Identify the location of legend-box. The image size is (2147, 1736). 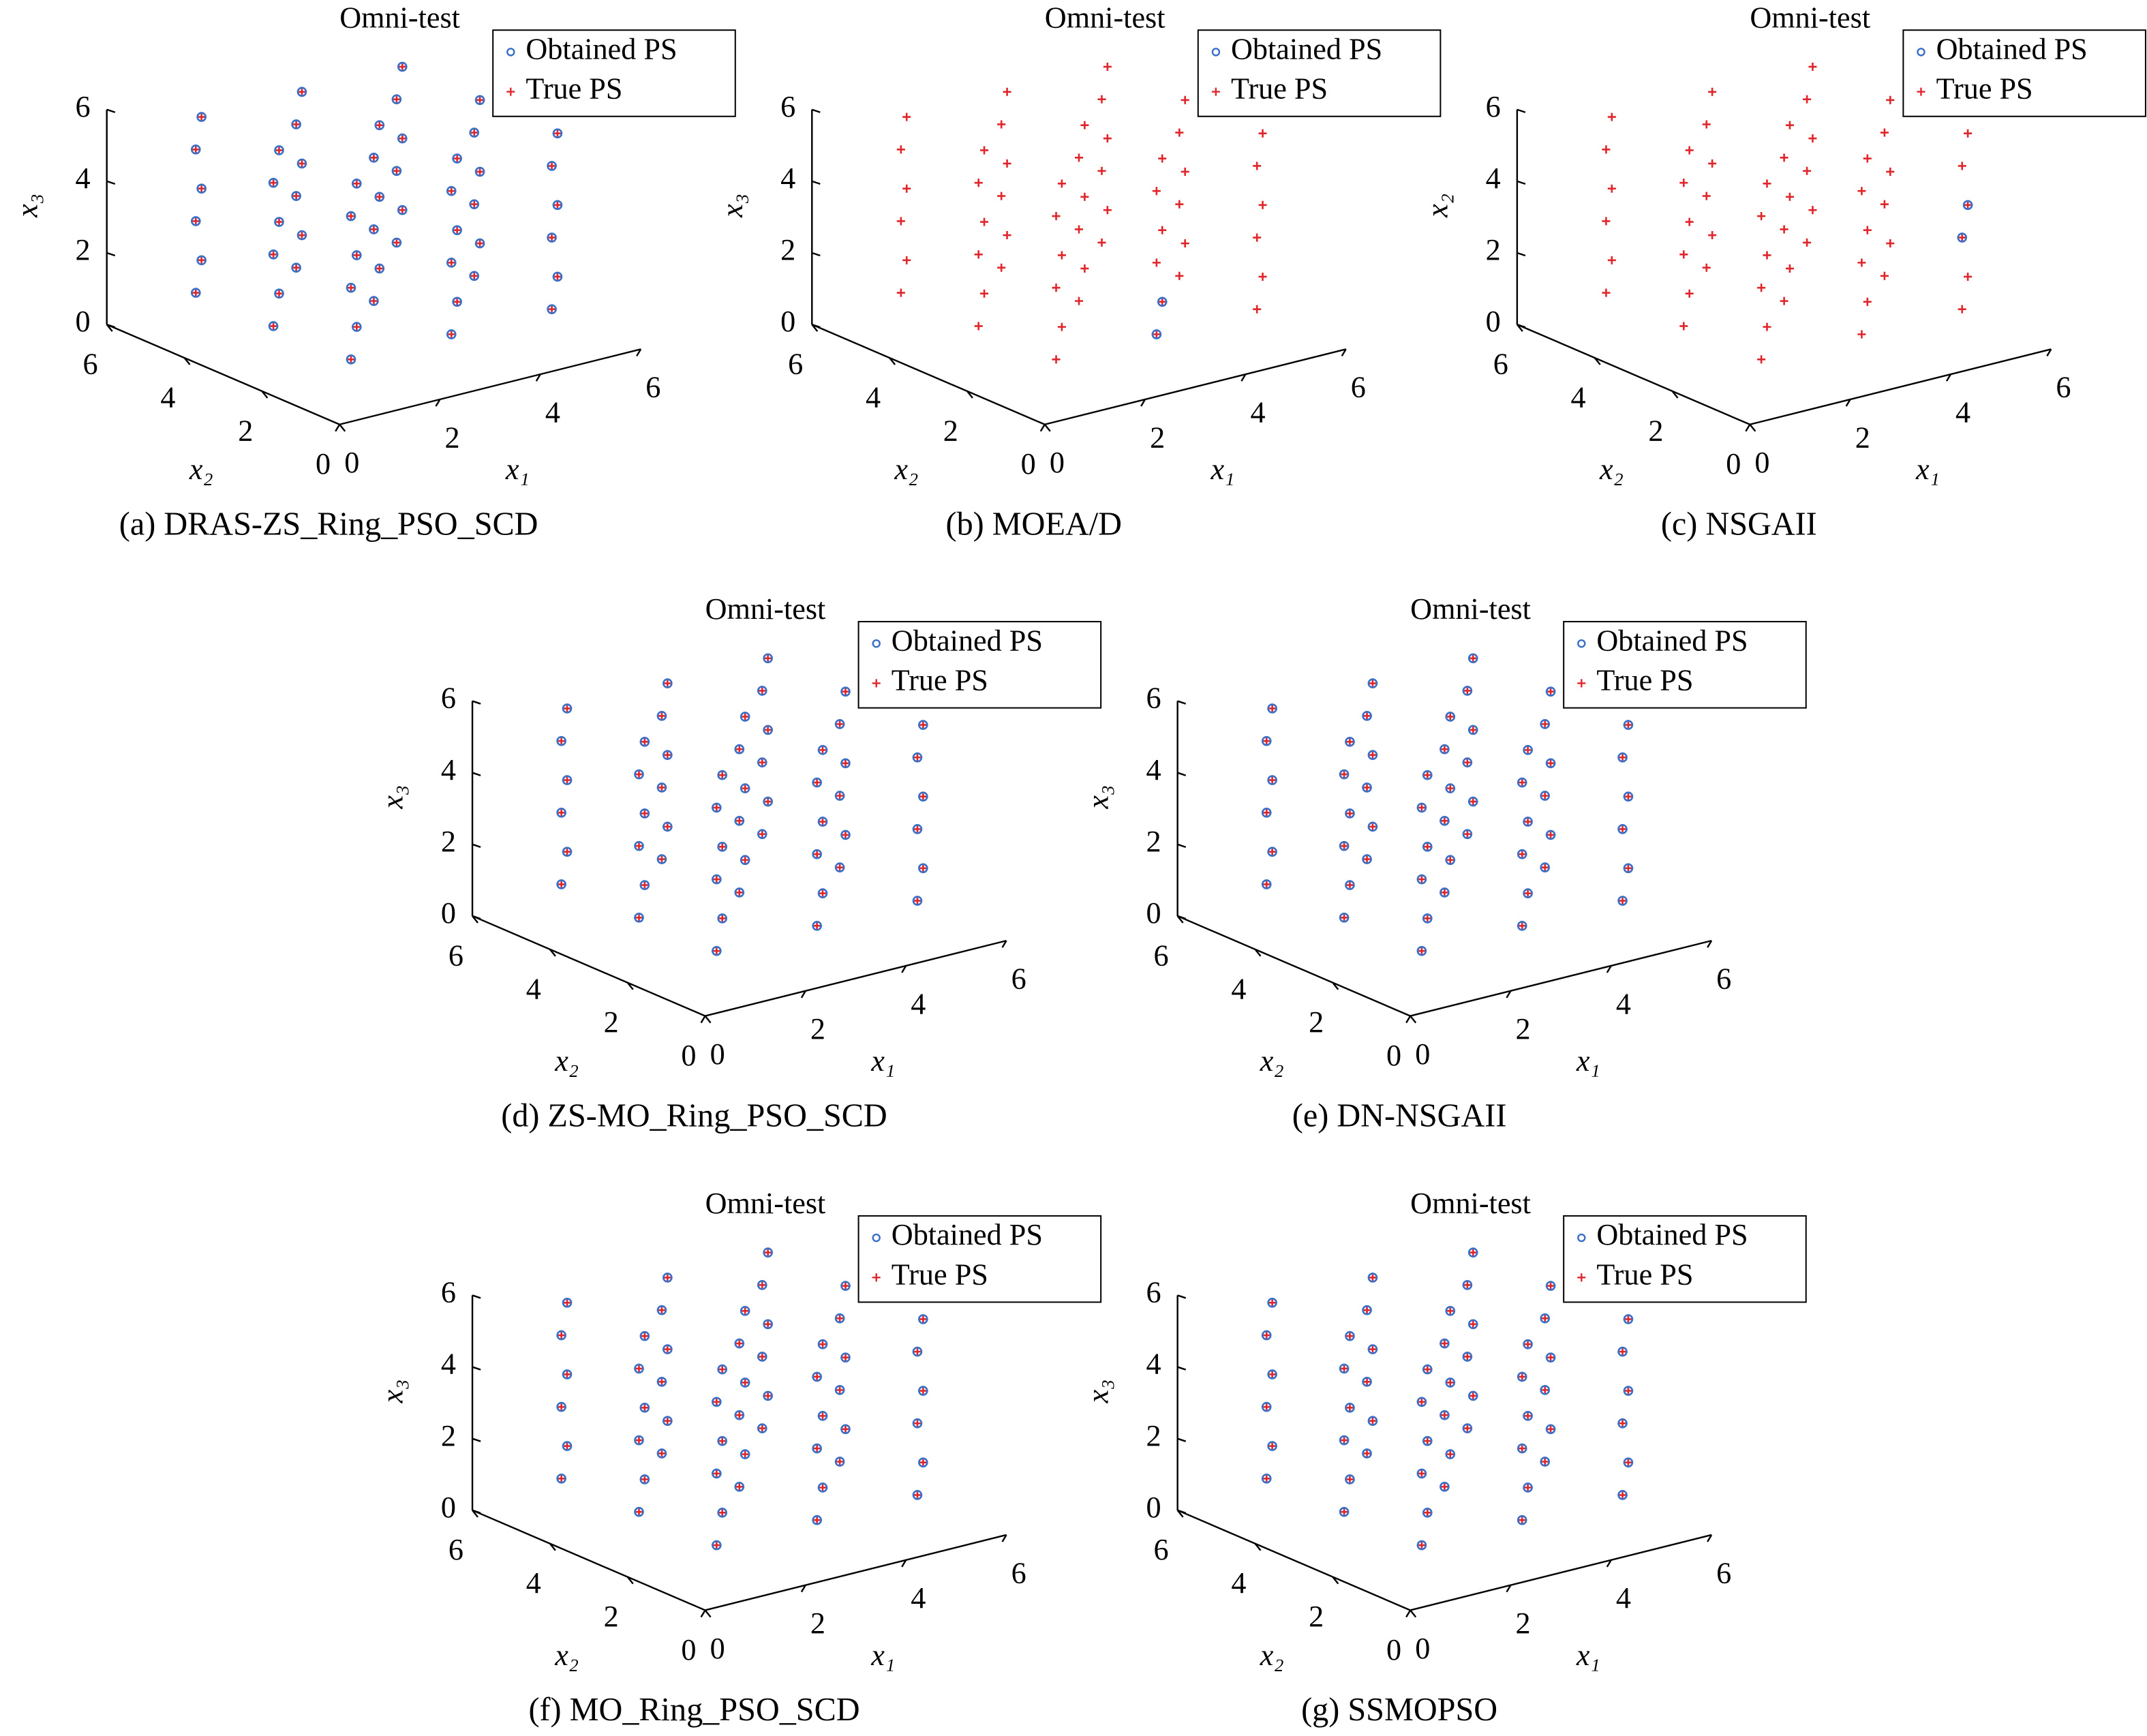
(614, 73).